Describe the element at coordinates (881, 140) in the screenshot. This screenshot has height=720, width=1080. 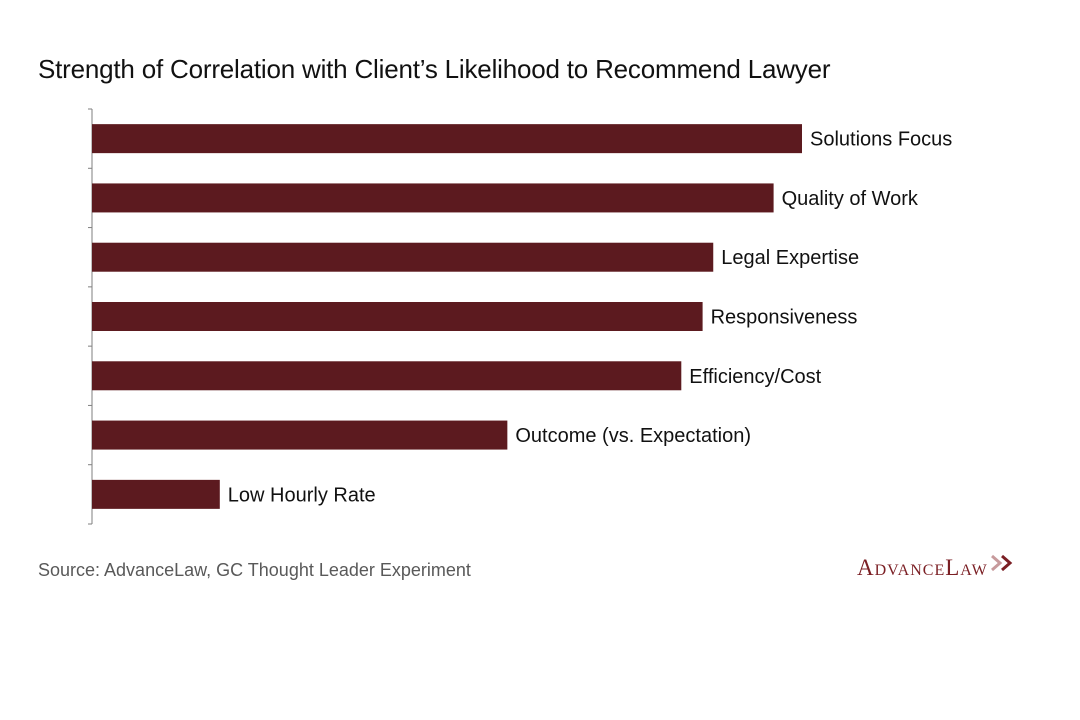
I see `bar-label: Solutions Focus` at that location.